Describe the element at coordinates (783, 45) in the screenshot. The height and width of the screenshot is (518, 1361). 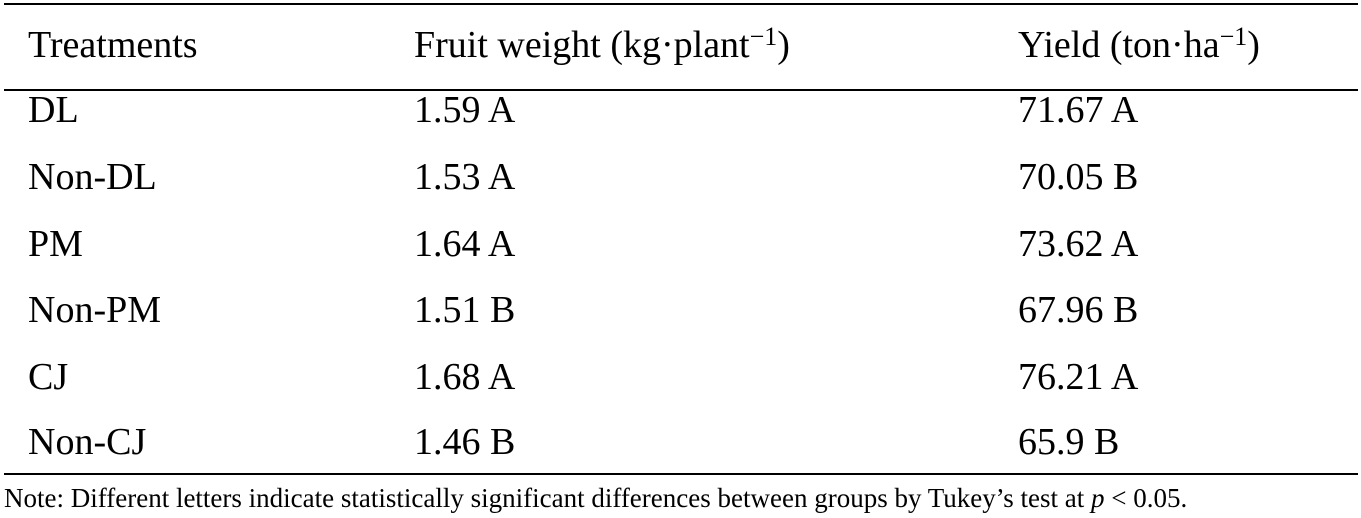
I see `header-fruit-weight-close: )` at that location.